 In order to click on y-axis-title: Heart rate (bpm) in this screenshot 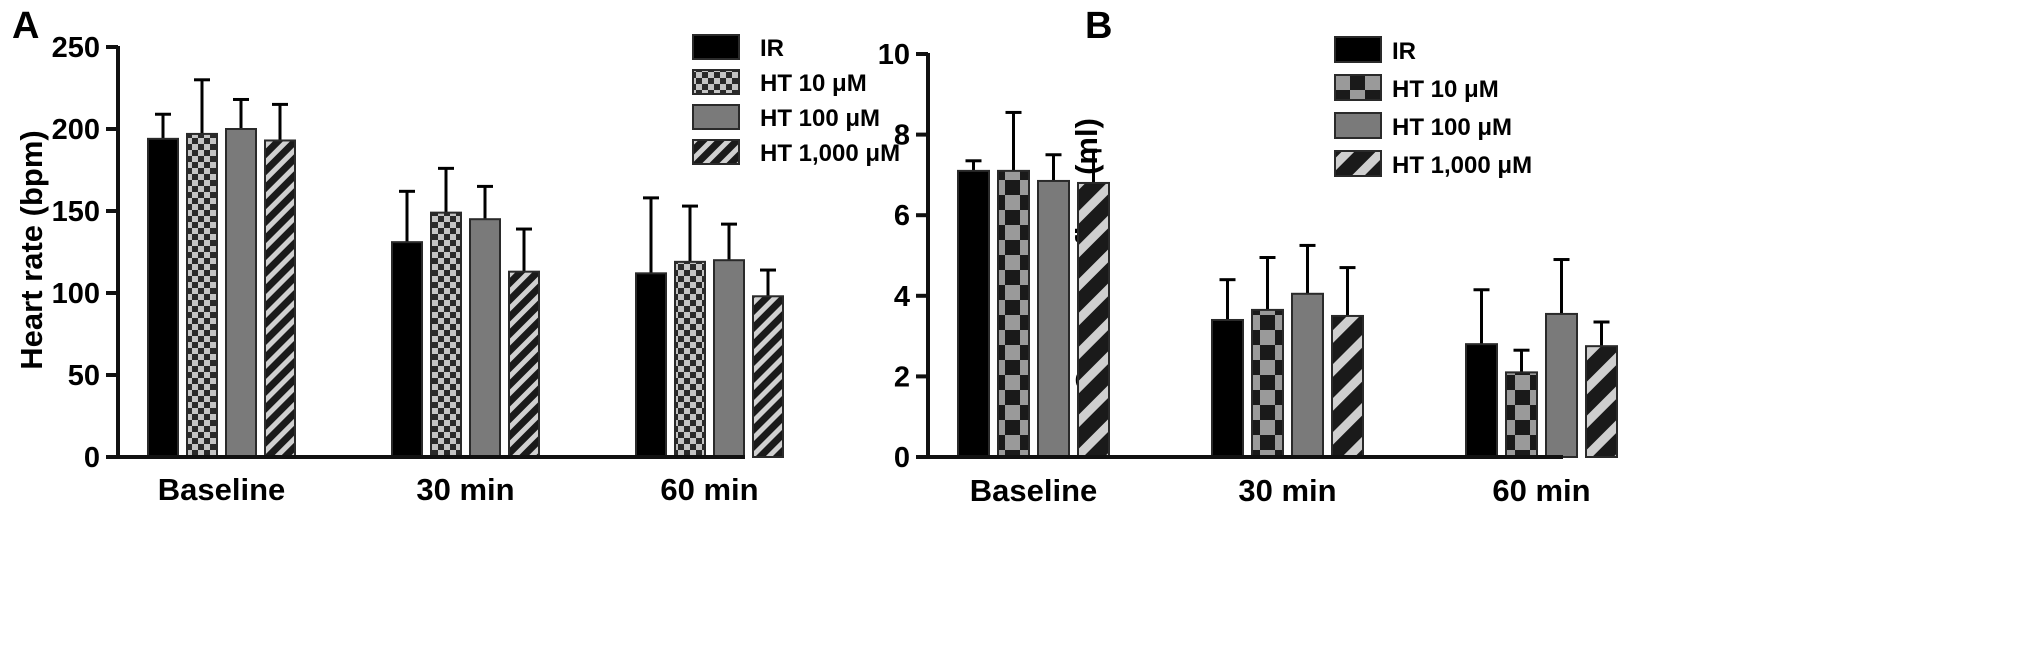, I will do `click(31, 249)`.